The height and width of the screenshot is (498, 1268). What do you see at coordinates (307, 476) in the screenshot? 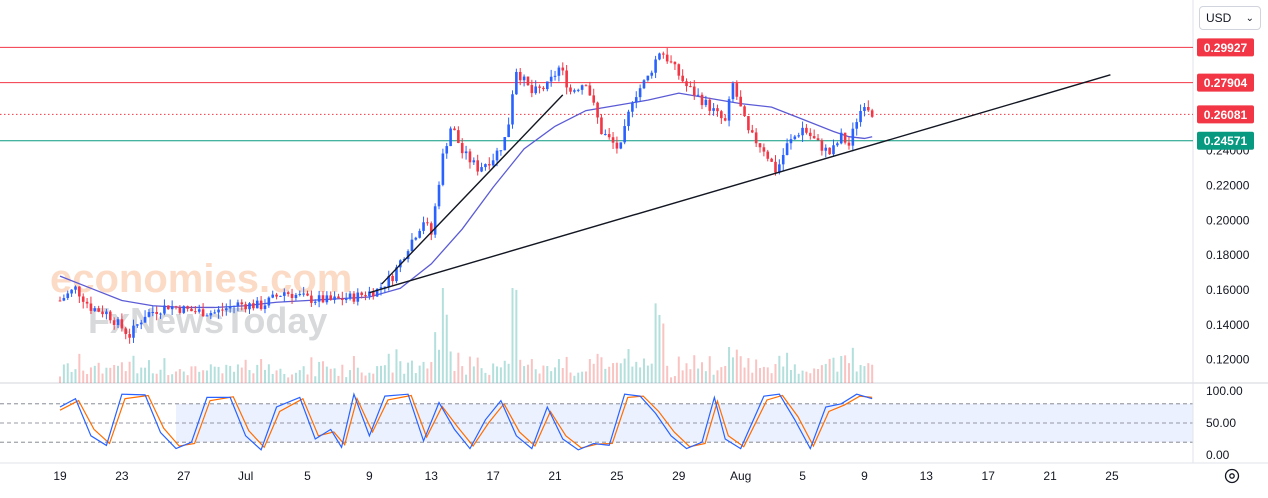
I see `x-tick-label: 5` at bounding box center [307, 476].